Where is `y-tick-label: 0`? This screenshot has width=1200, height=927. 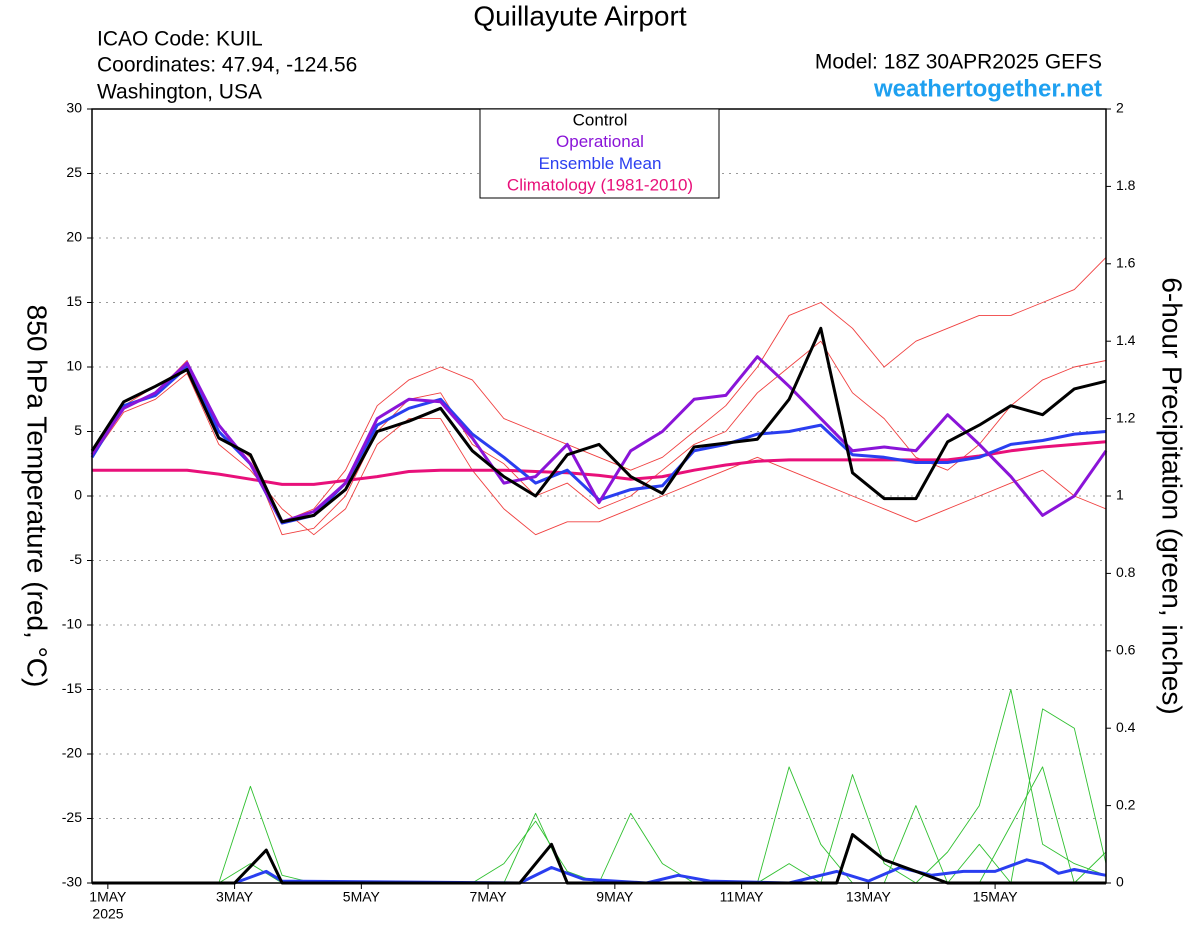 y-tick-label: 0 is located at coordinates (78, 495).